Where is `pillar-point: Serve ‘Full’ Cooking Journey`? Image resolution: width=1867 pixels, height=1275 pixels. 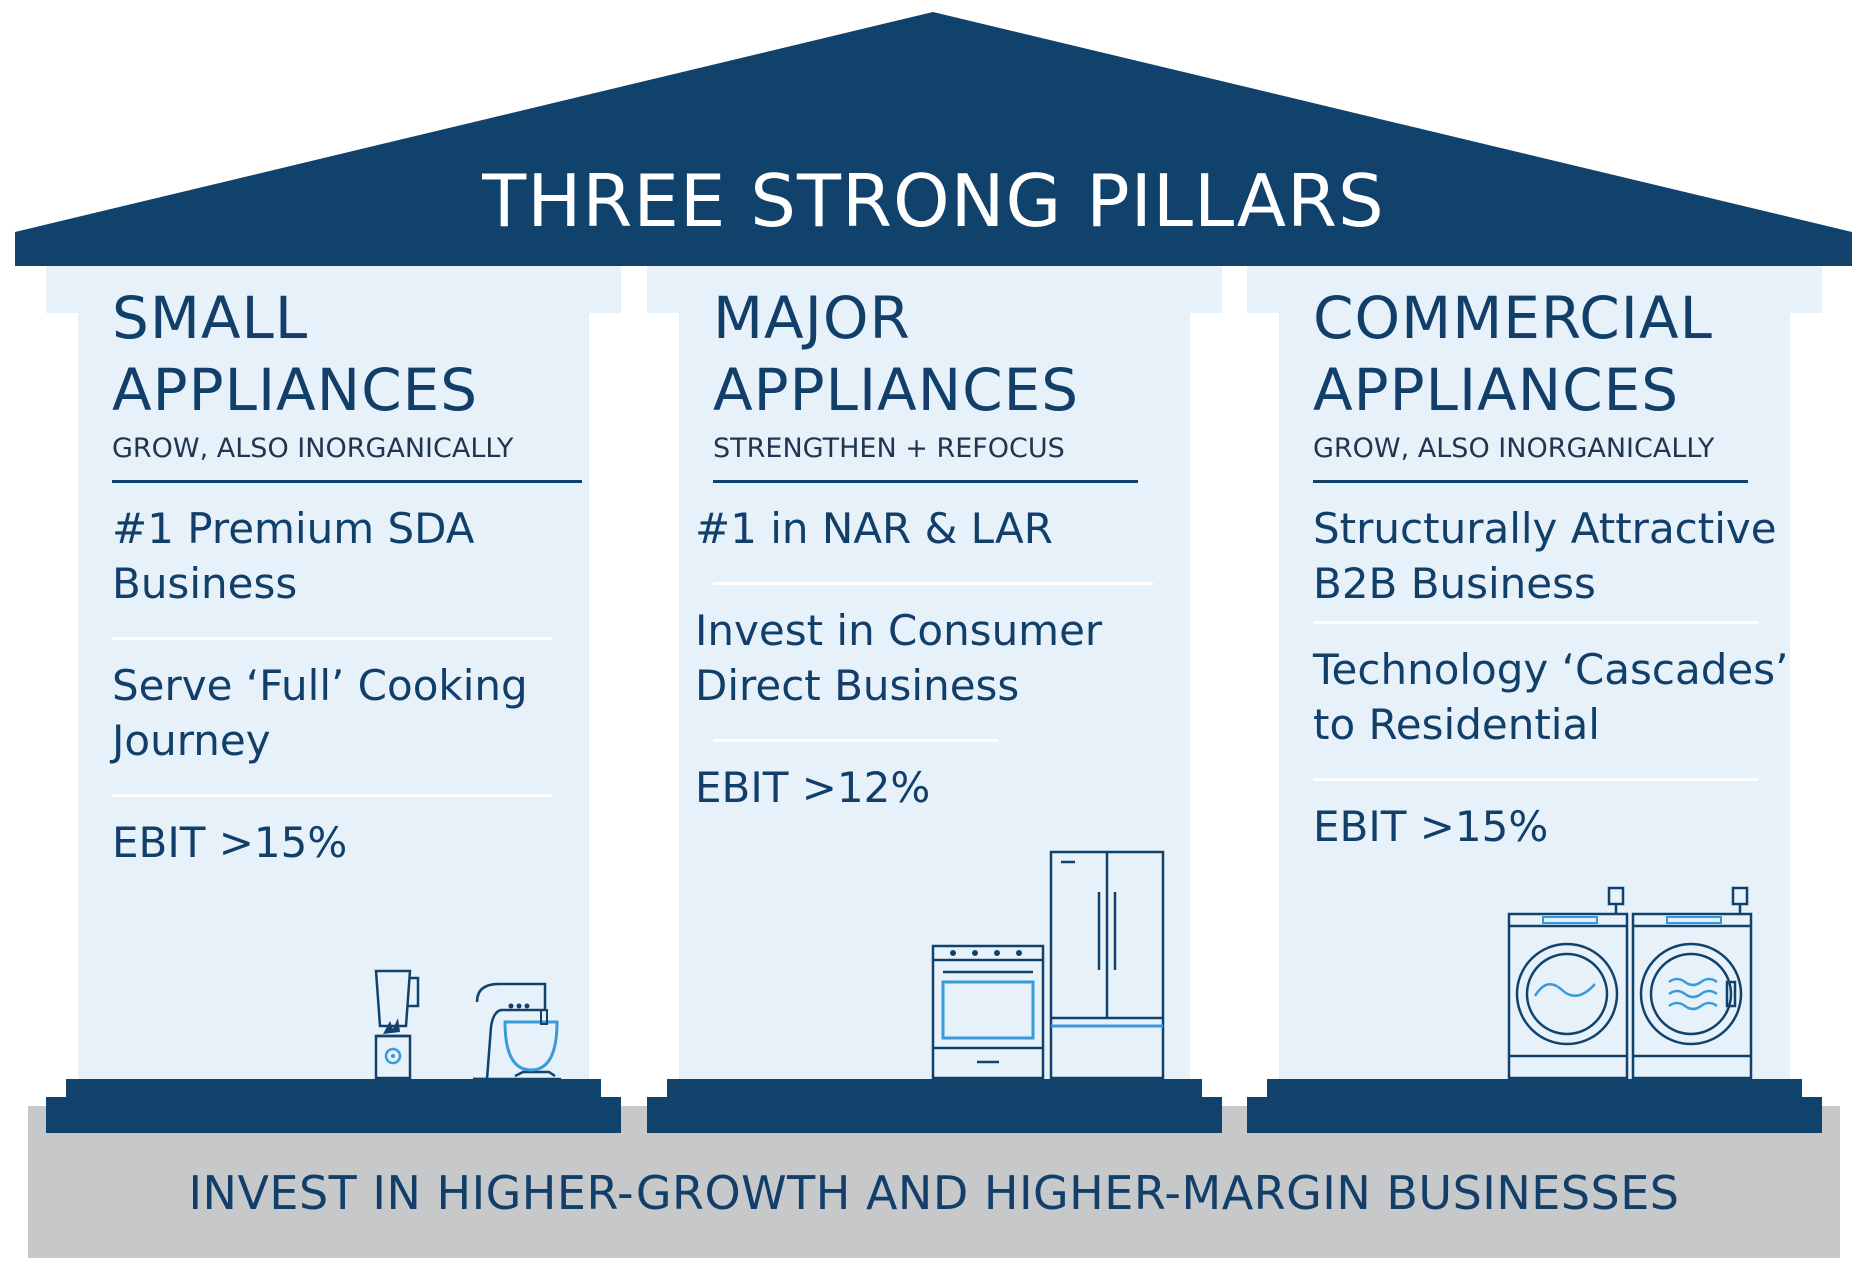 pillar-point: Serve ‘Full’ Cooking Journey is located at coordinates (320, 713).